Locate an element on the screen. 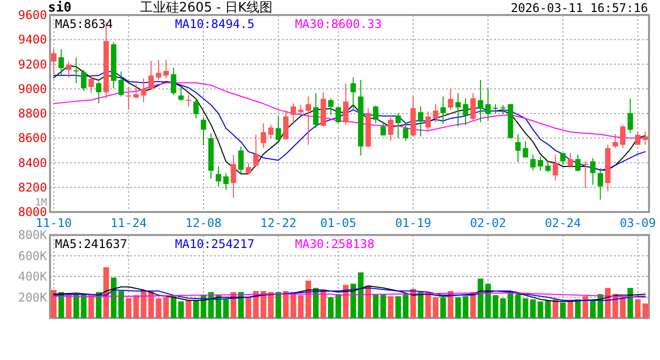 This screenshot has width=660, height=360. text: MA10:254217 is located at coordinates (214, 244).